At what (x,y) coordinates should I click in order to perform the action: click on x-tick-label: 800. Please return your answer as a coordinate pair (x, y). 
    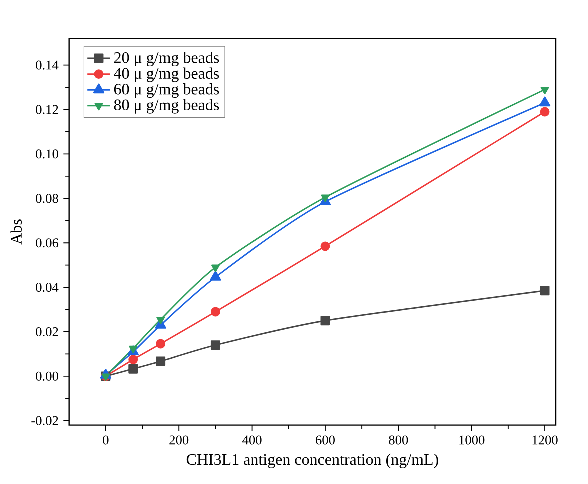
    Looking at the image, I should click on (398, 440).